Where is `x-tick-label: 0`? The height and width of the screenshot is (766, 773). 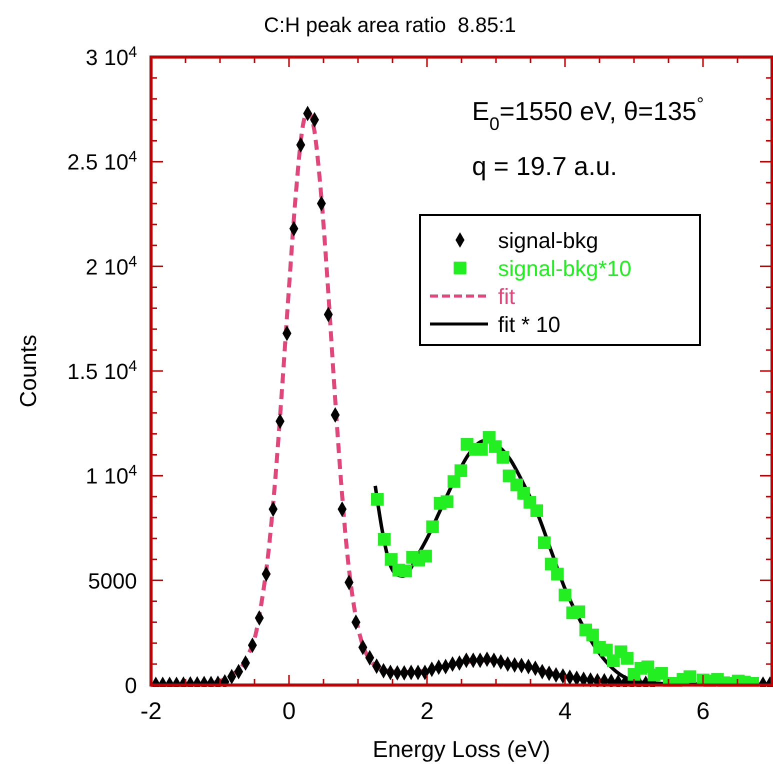 x-tick-label: 0 is located at coordinates (289, 711).